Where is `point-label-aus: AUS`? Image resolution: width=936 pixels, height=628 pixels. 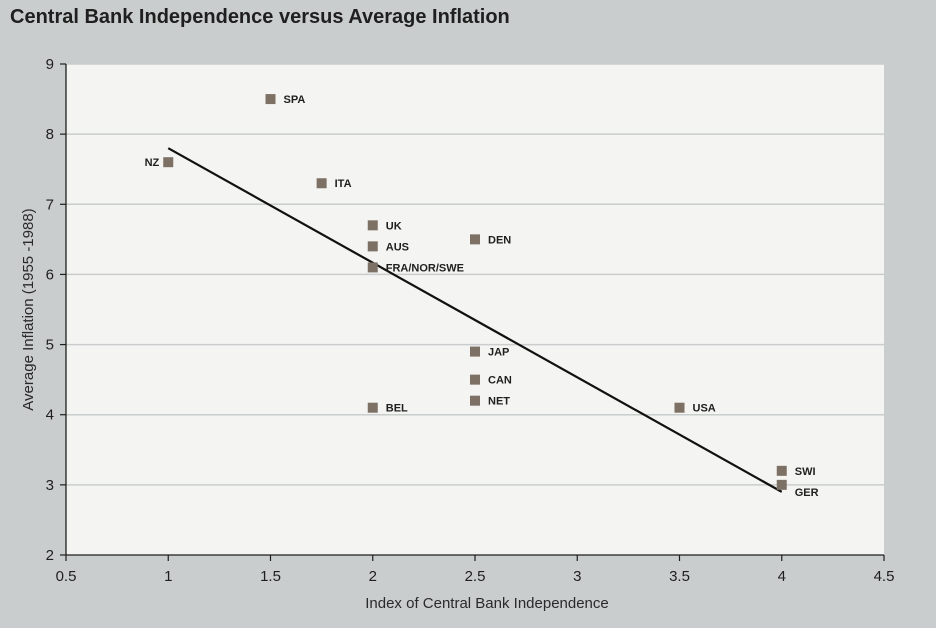 point-label-aus: AUS is located at coordinates (397, 247).